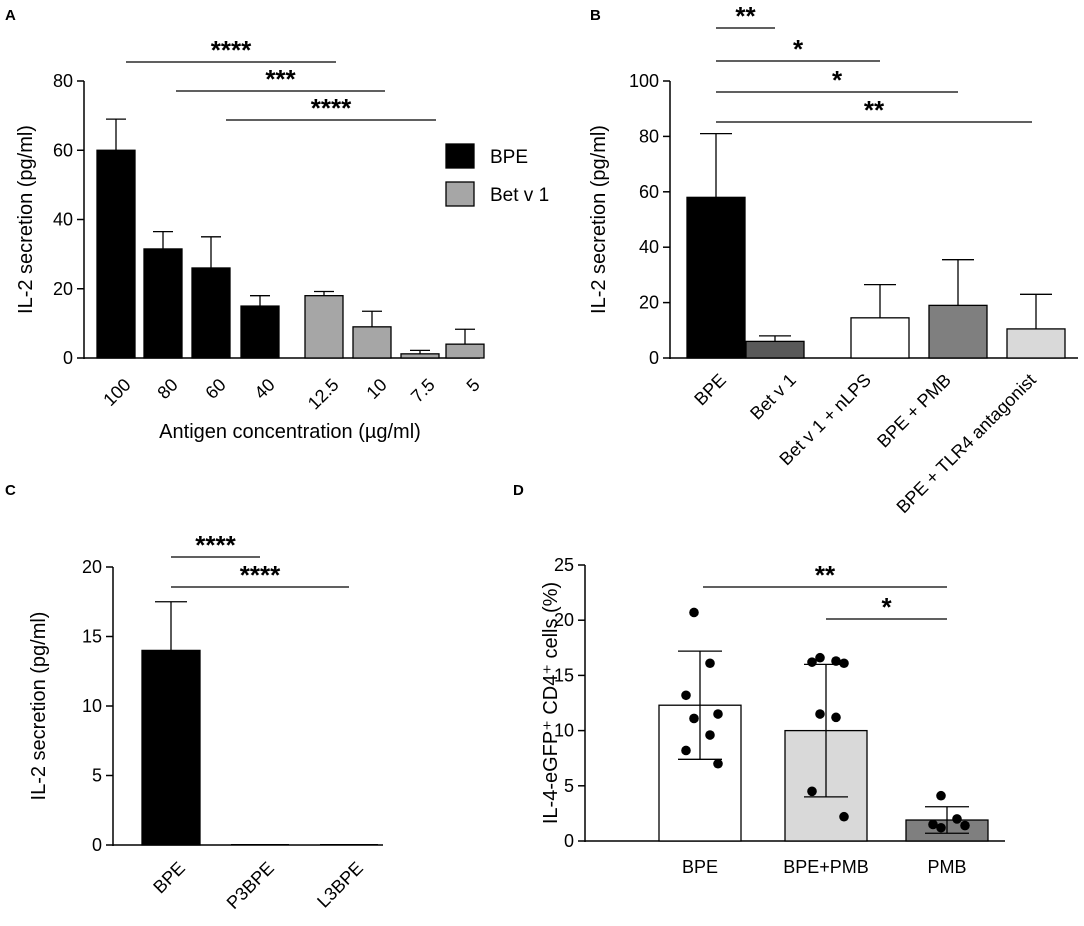 This screenshot has height=926, width=1084. Describe the element at coordinates (92, 637) in the screenshot. I see `panel-c-y-tick-label: 15` at that location.